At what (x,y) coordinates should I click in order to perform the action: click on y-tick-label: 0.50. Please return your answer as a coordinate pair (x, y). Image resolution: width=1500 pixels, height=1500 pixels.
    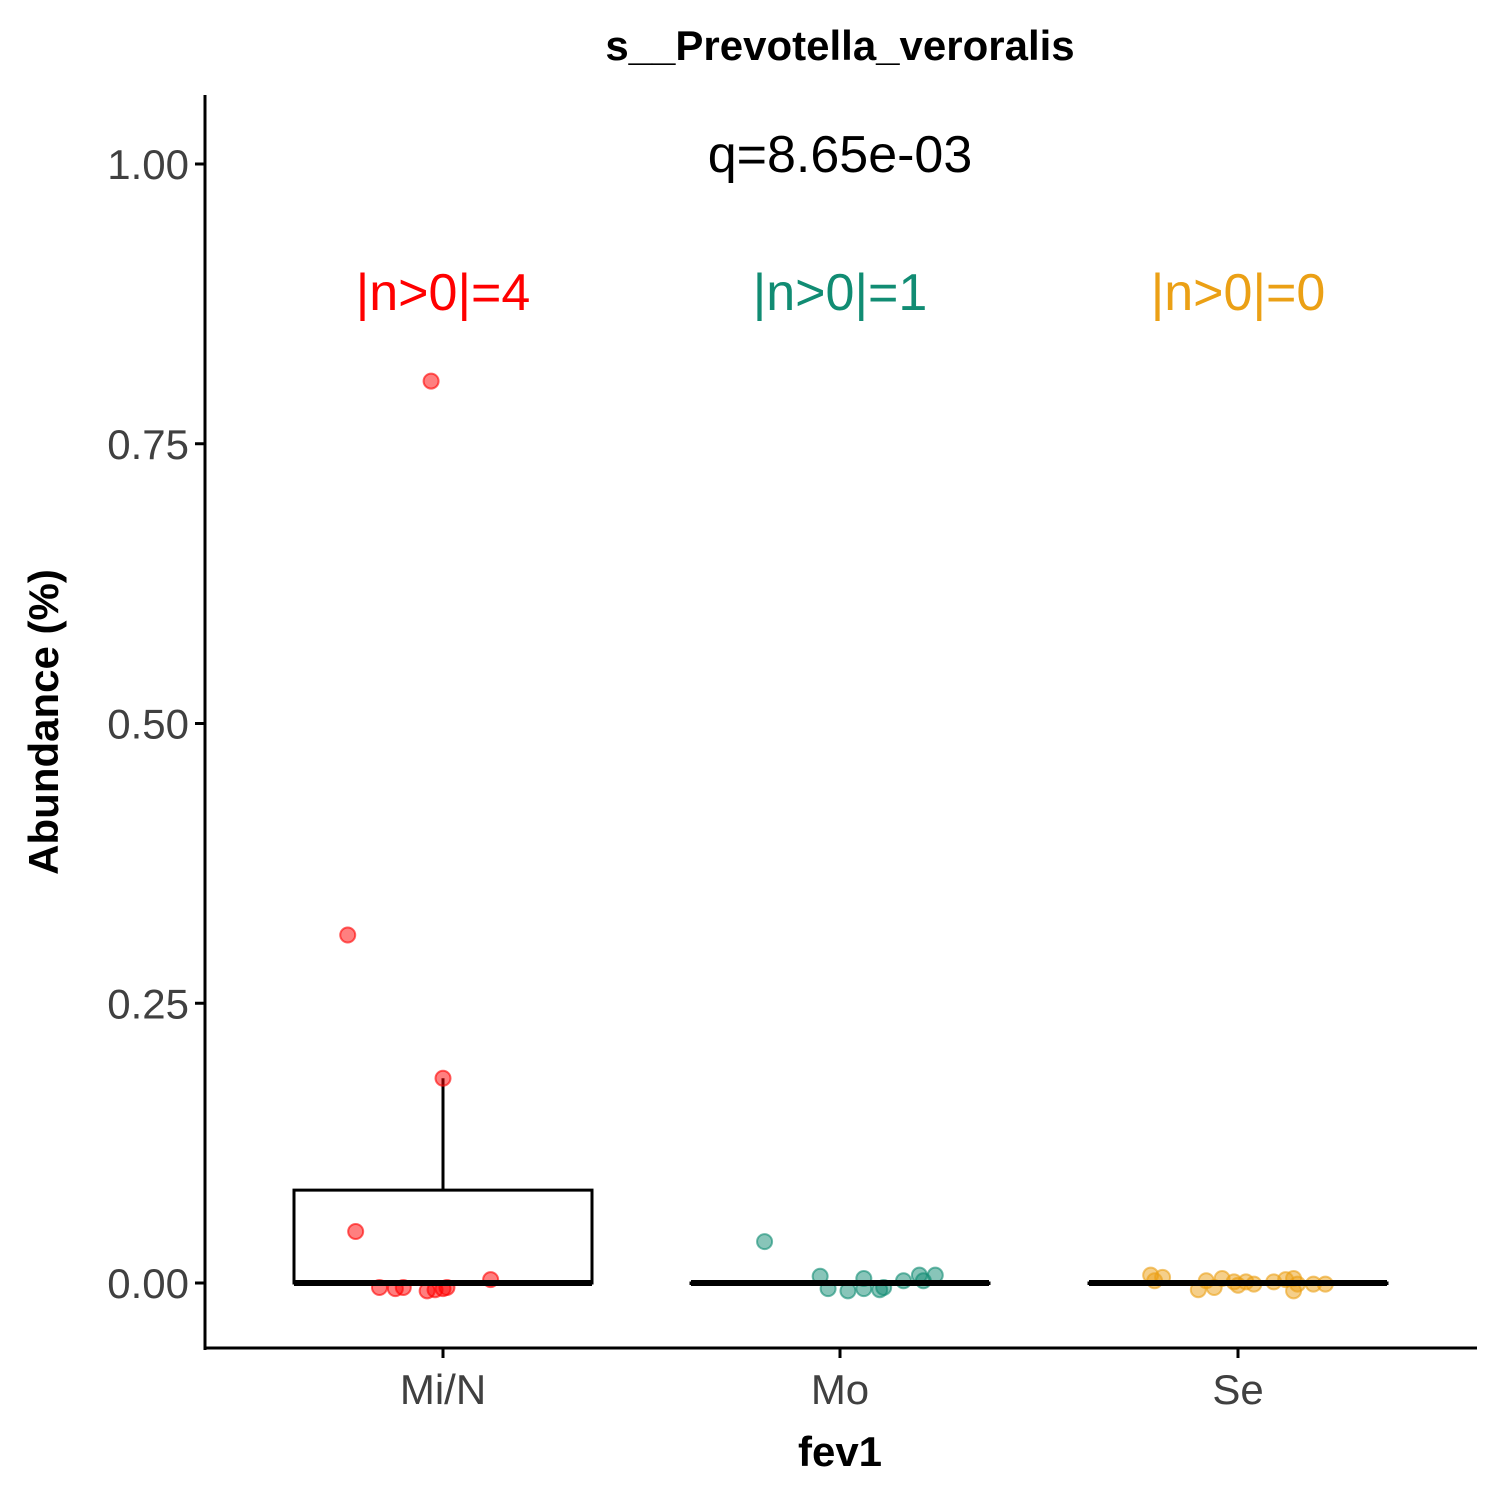
    Looking at the image, I should click on (148, 724).